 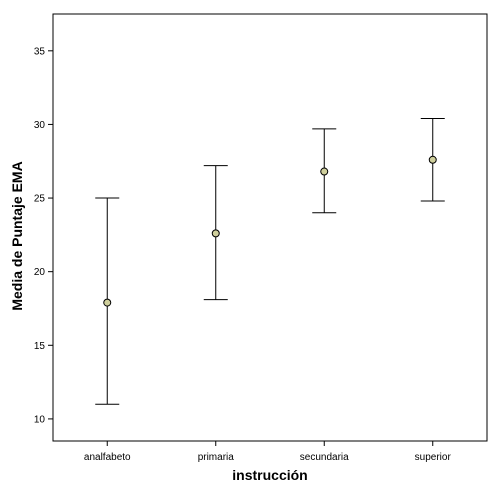 What do you see at coordinates (107, 457) in the screenshot?
I see `x-tick-label: analfabeto` at bounding box center [107, 457].